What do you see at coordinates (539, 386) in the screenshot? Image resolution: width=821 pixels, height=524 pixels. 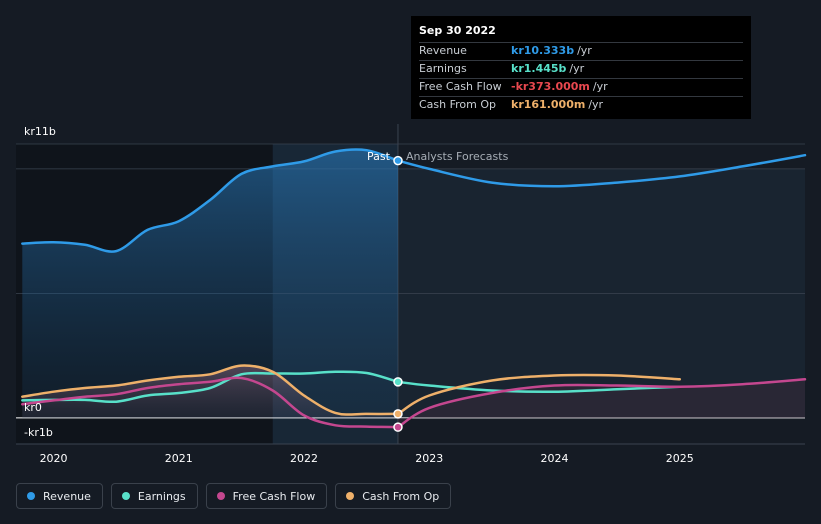 I see `earnings-forecast-line` at bounding box center [539, 386].